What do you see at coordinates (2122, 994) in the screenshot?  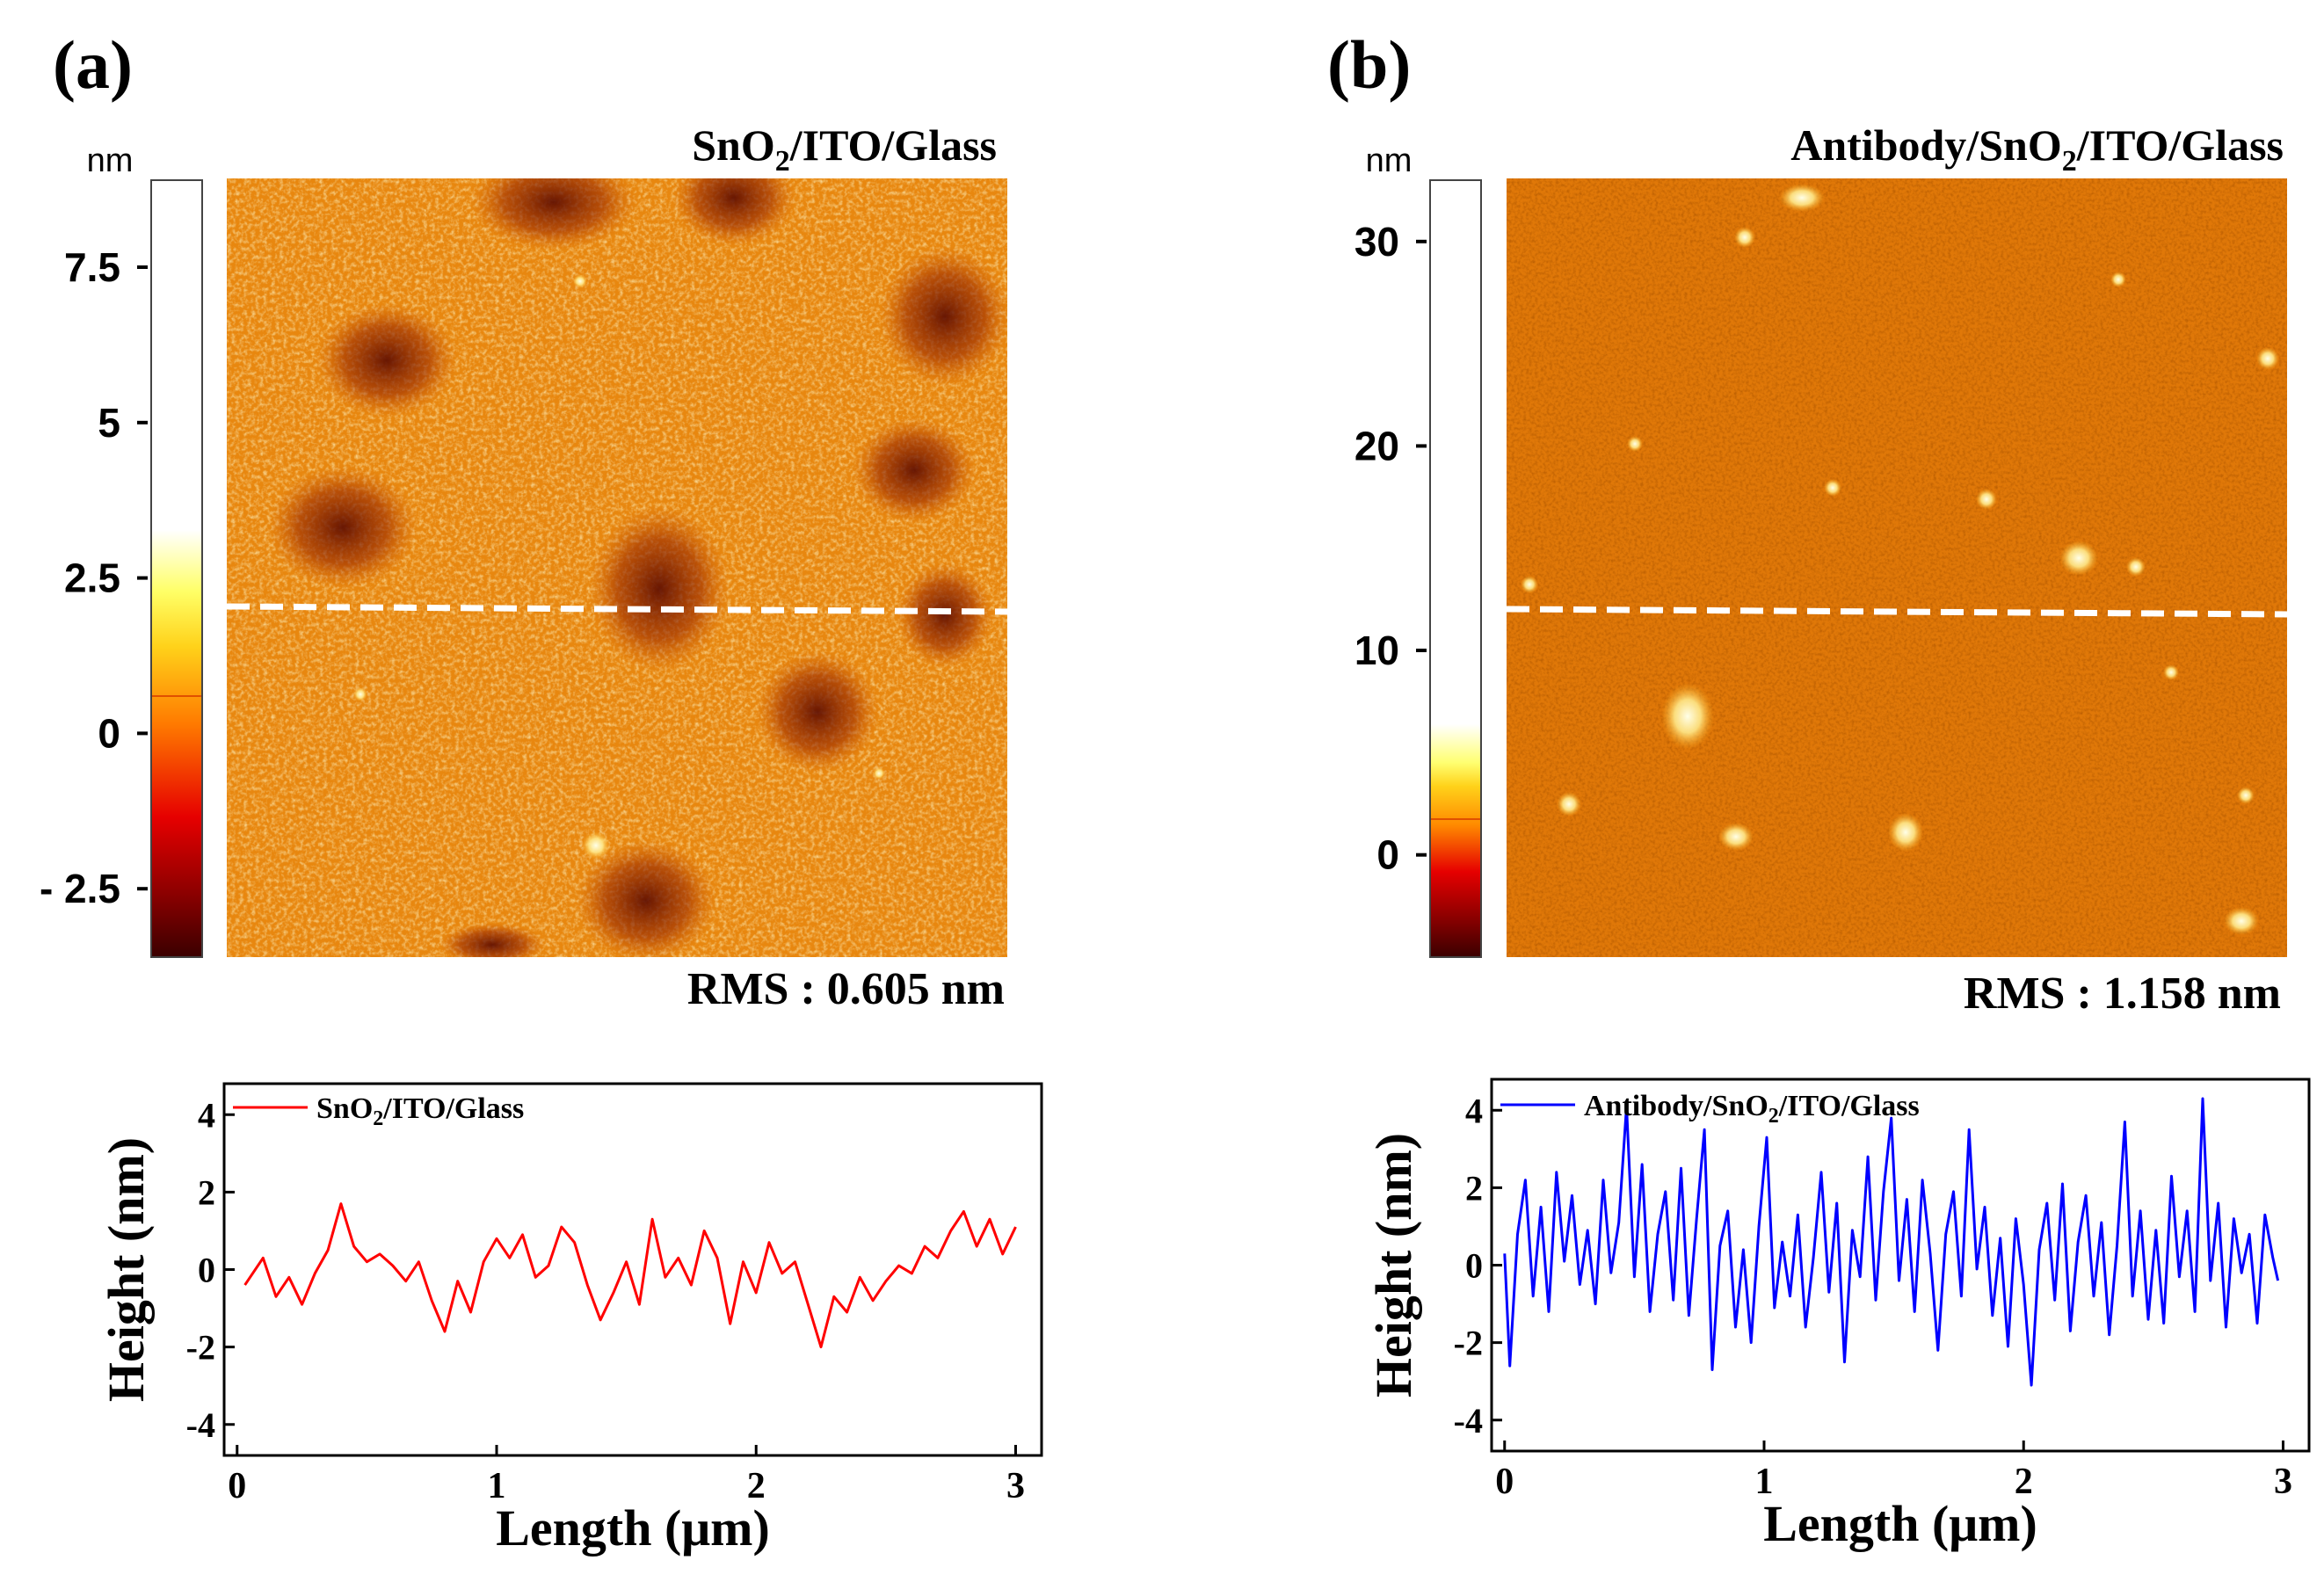 I see `rms-b: RMS : 1.158 nm` at bounding box center [2122, 994].